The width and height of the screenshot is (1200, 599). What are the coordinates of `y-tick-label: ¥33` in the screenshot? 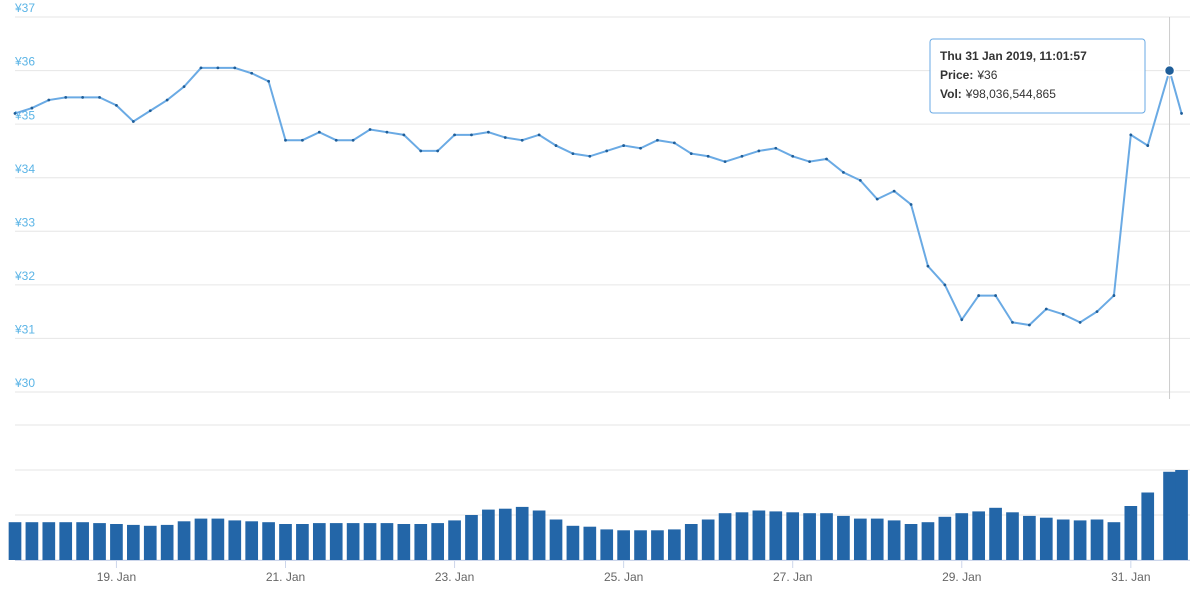 It's located at (24, 222).